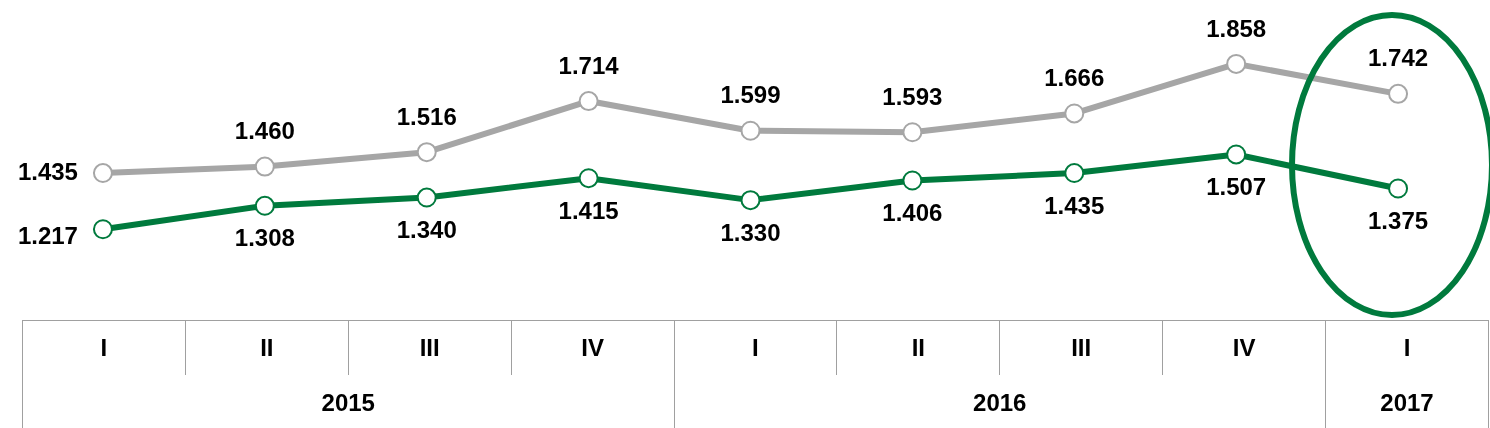 The height and width of the screenshot is (428, 1490). Describe the element at coordinates (1236, 28) in the screenshot. I see `data-label: 1.858` at that location.